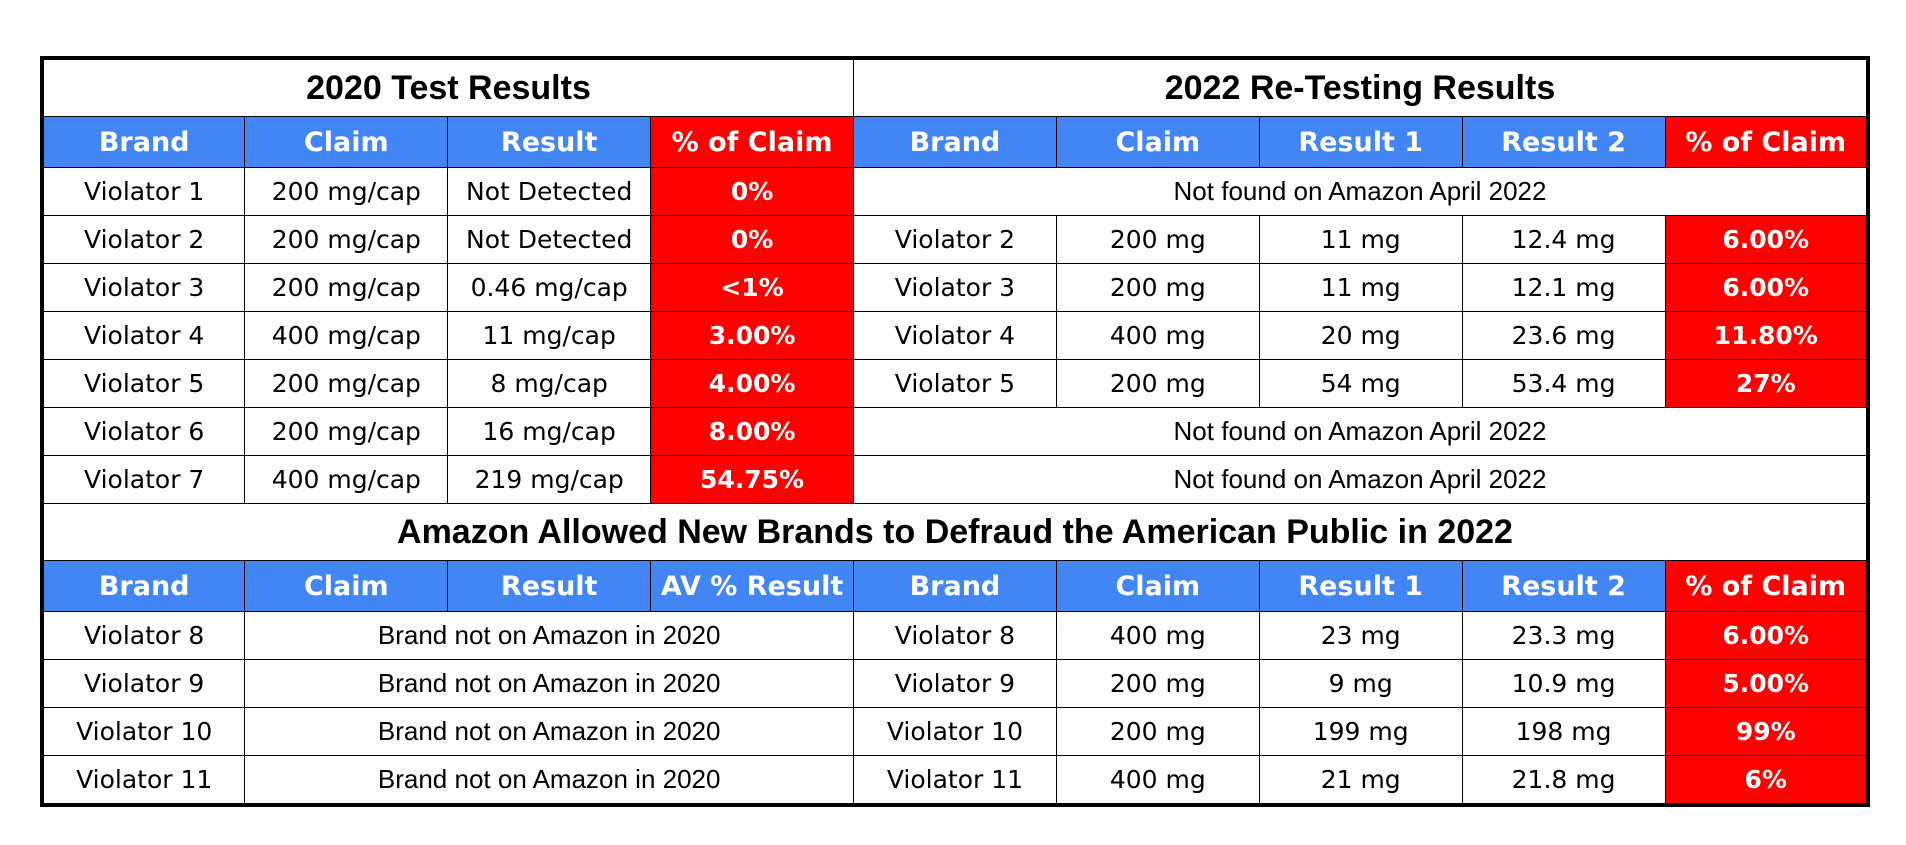 The height and width of the screenshot is (845, 1906). Describe the element at coordinates (1563, 335) in the screenshot. I see `result2-cell: 23.6 mg` at that location.